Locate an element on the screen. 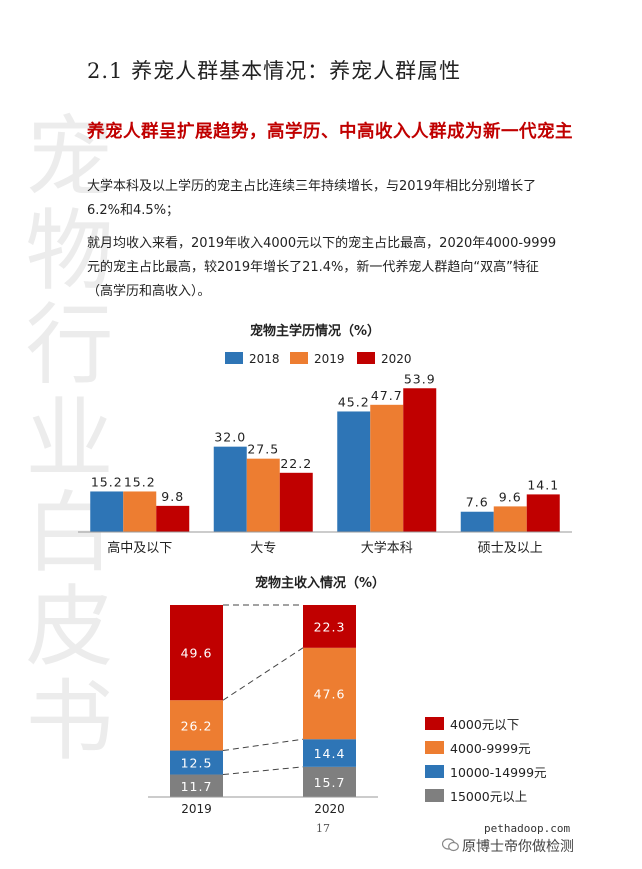 This screenshot has width=642, height=869. income-chart-title: 宠物主收入情况（%） is located at coordinates (320, 583).